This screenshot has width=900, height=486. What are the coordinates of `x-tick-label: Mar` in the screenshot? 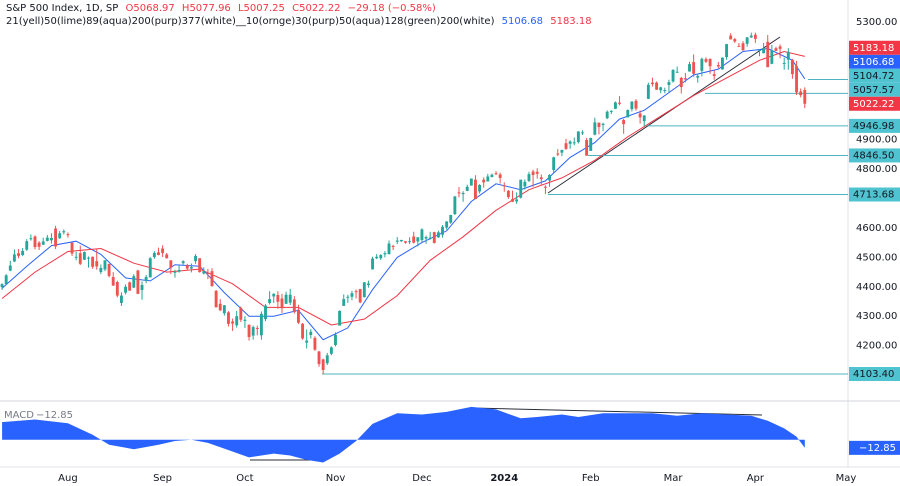 It's located at (674, 478).